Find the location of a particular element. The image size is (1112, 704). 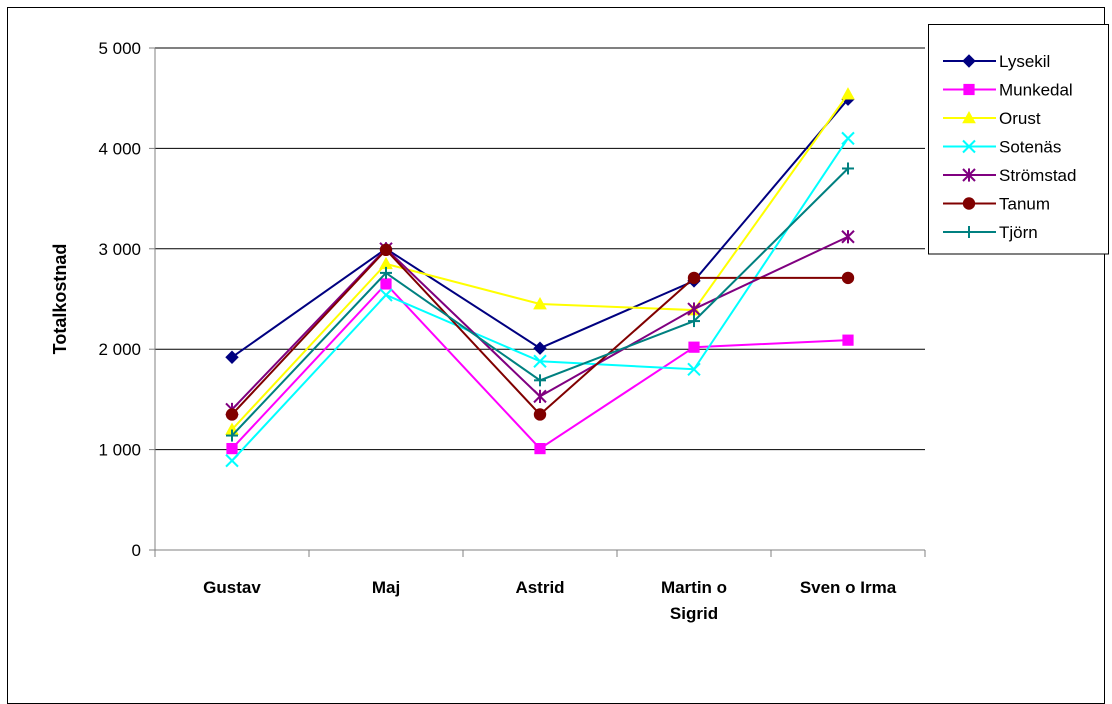

x-tick-label: Astrid is located at coordinates (539, 587).